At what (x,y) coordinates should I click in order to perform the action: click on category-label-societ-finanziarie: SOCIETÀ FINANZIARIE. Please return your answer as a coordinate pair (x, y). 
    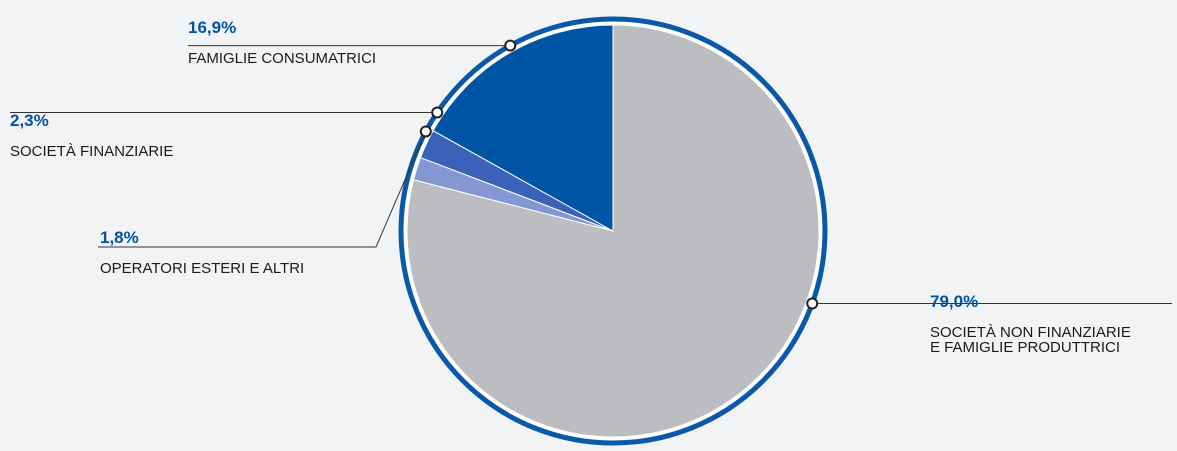
    Looking at the image, I should click on (91, 151).